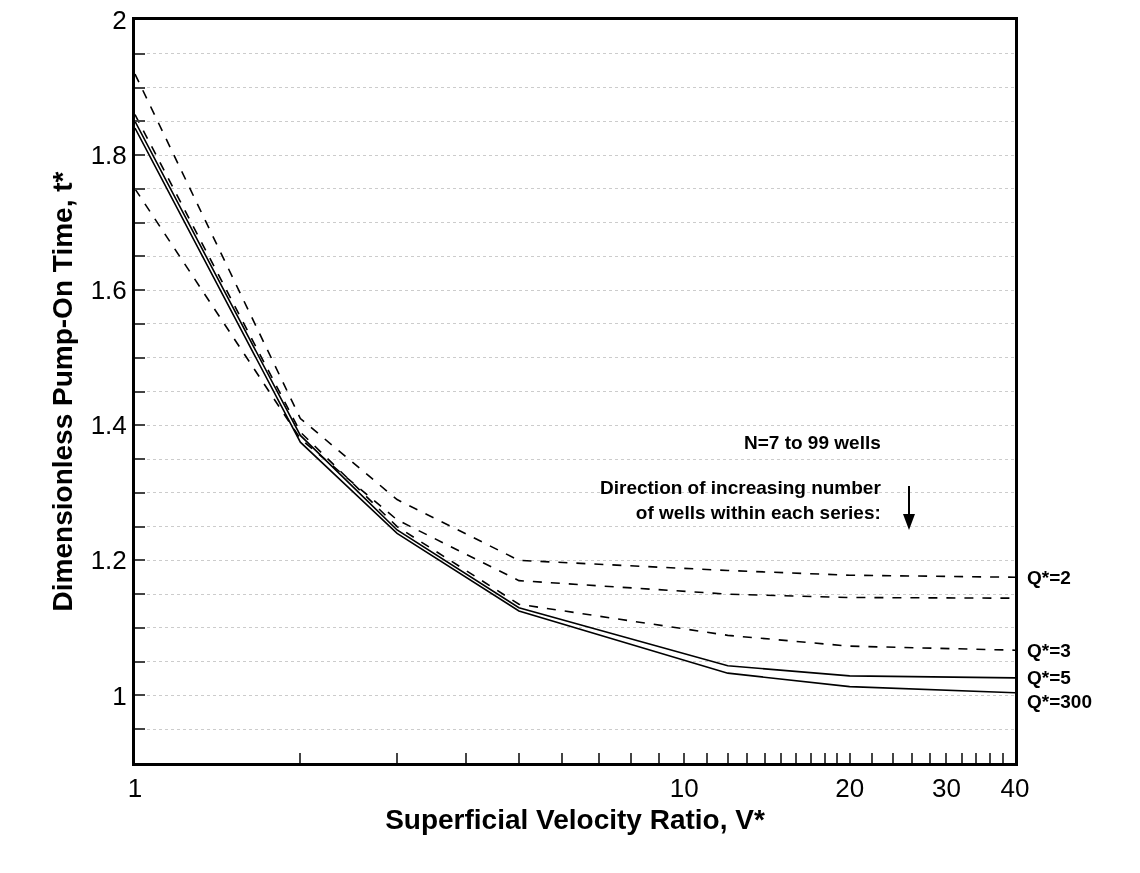 Image resolution: width=1140 pixels, height=873 pixels. What do you see at coordinates (741, 500) in the screenshot?
I see `annotation: Direction of increasing number of wells within each series:` at bounding box center [741, 500].